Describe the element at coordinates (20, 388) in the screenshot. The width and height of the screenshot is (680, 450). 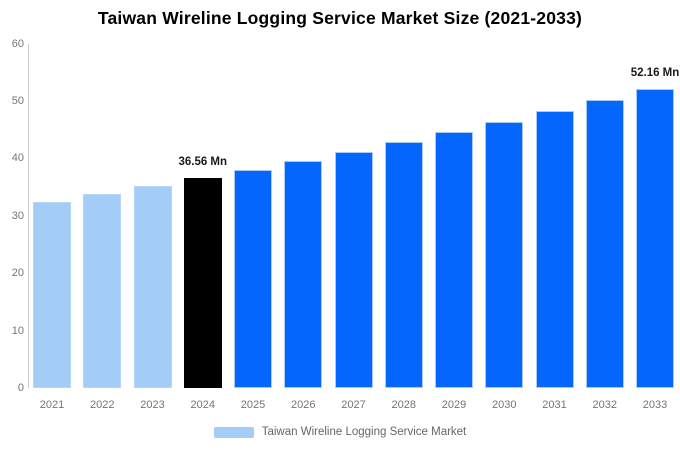
I see `y-tick-label: 0` at that location.